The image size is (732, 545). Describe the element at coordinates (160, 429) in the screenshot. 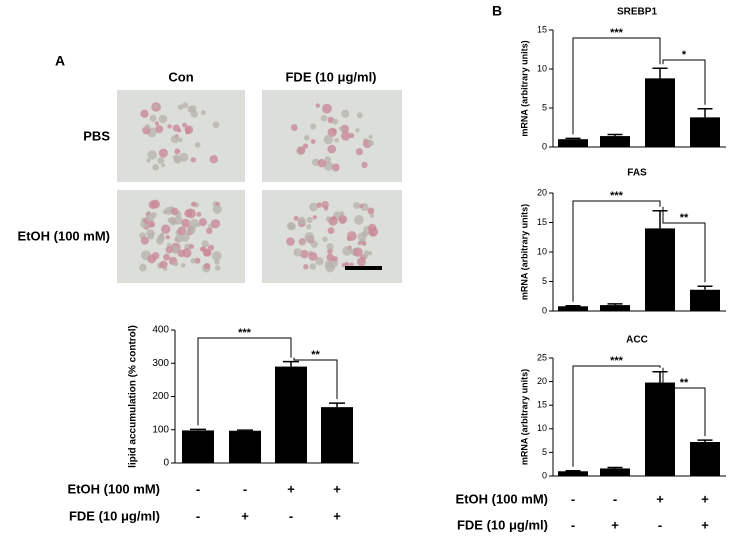

I see `y-tick-label: 100` at that location.